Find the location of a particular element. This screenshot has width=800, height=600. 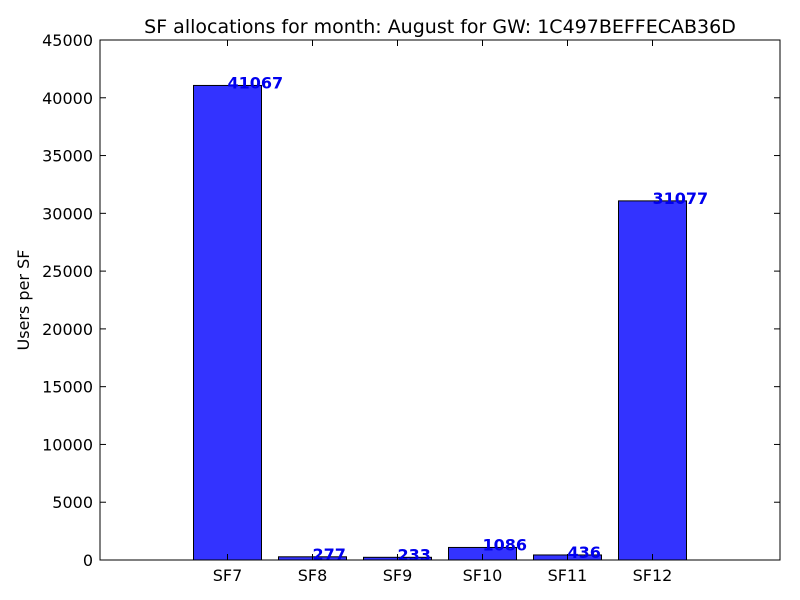

y-tick-label: 15000 is located at coordinates (67, 387).